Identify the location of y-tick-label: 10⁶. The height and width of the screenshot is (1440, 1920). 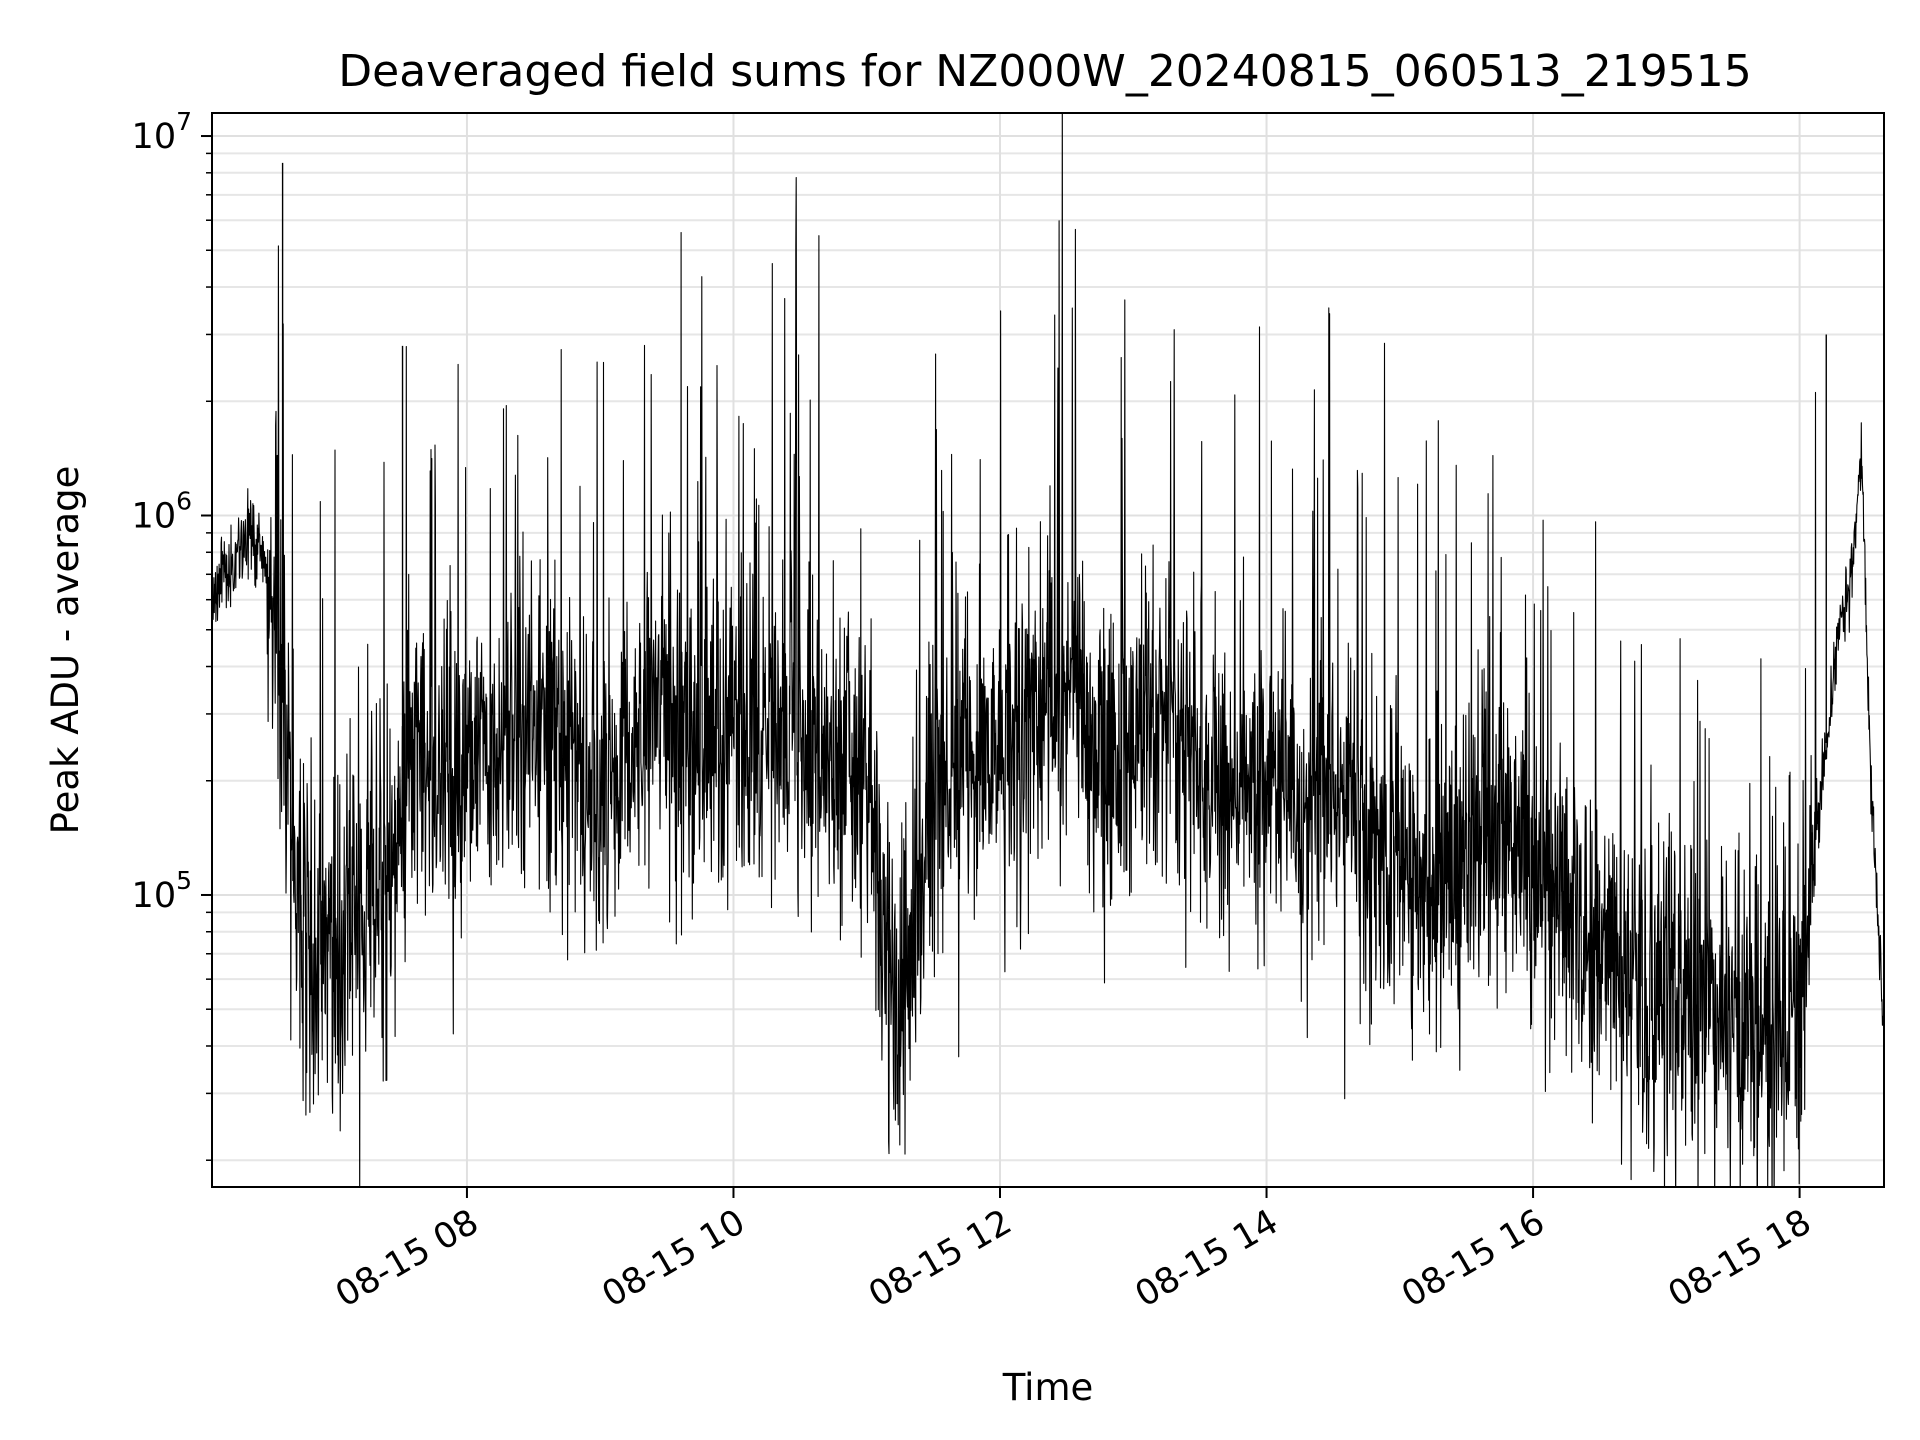
(162, 512).